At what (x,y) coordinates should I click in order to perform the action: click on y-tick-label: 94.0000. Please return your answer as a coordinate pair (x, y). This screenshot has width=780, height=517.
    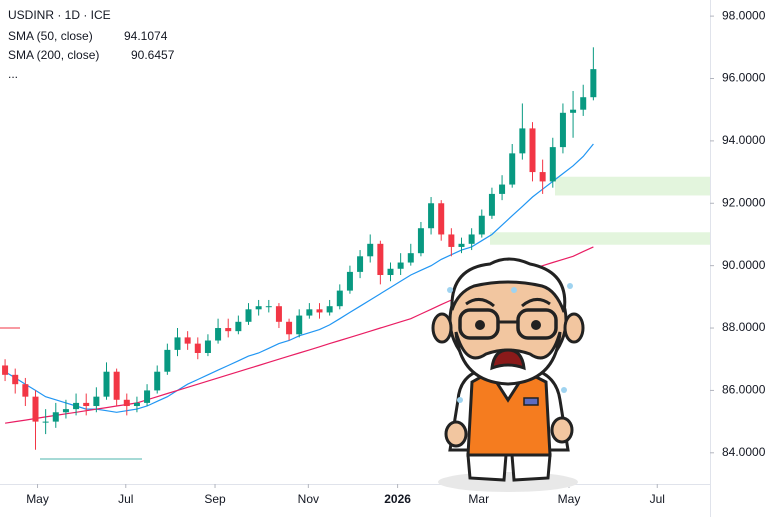
    Looking at the image, I should click on (744, 140).